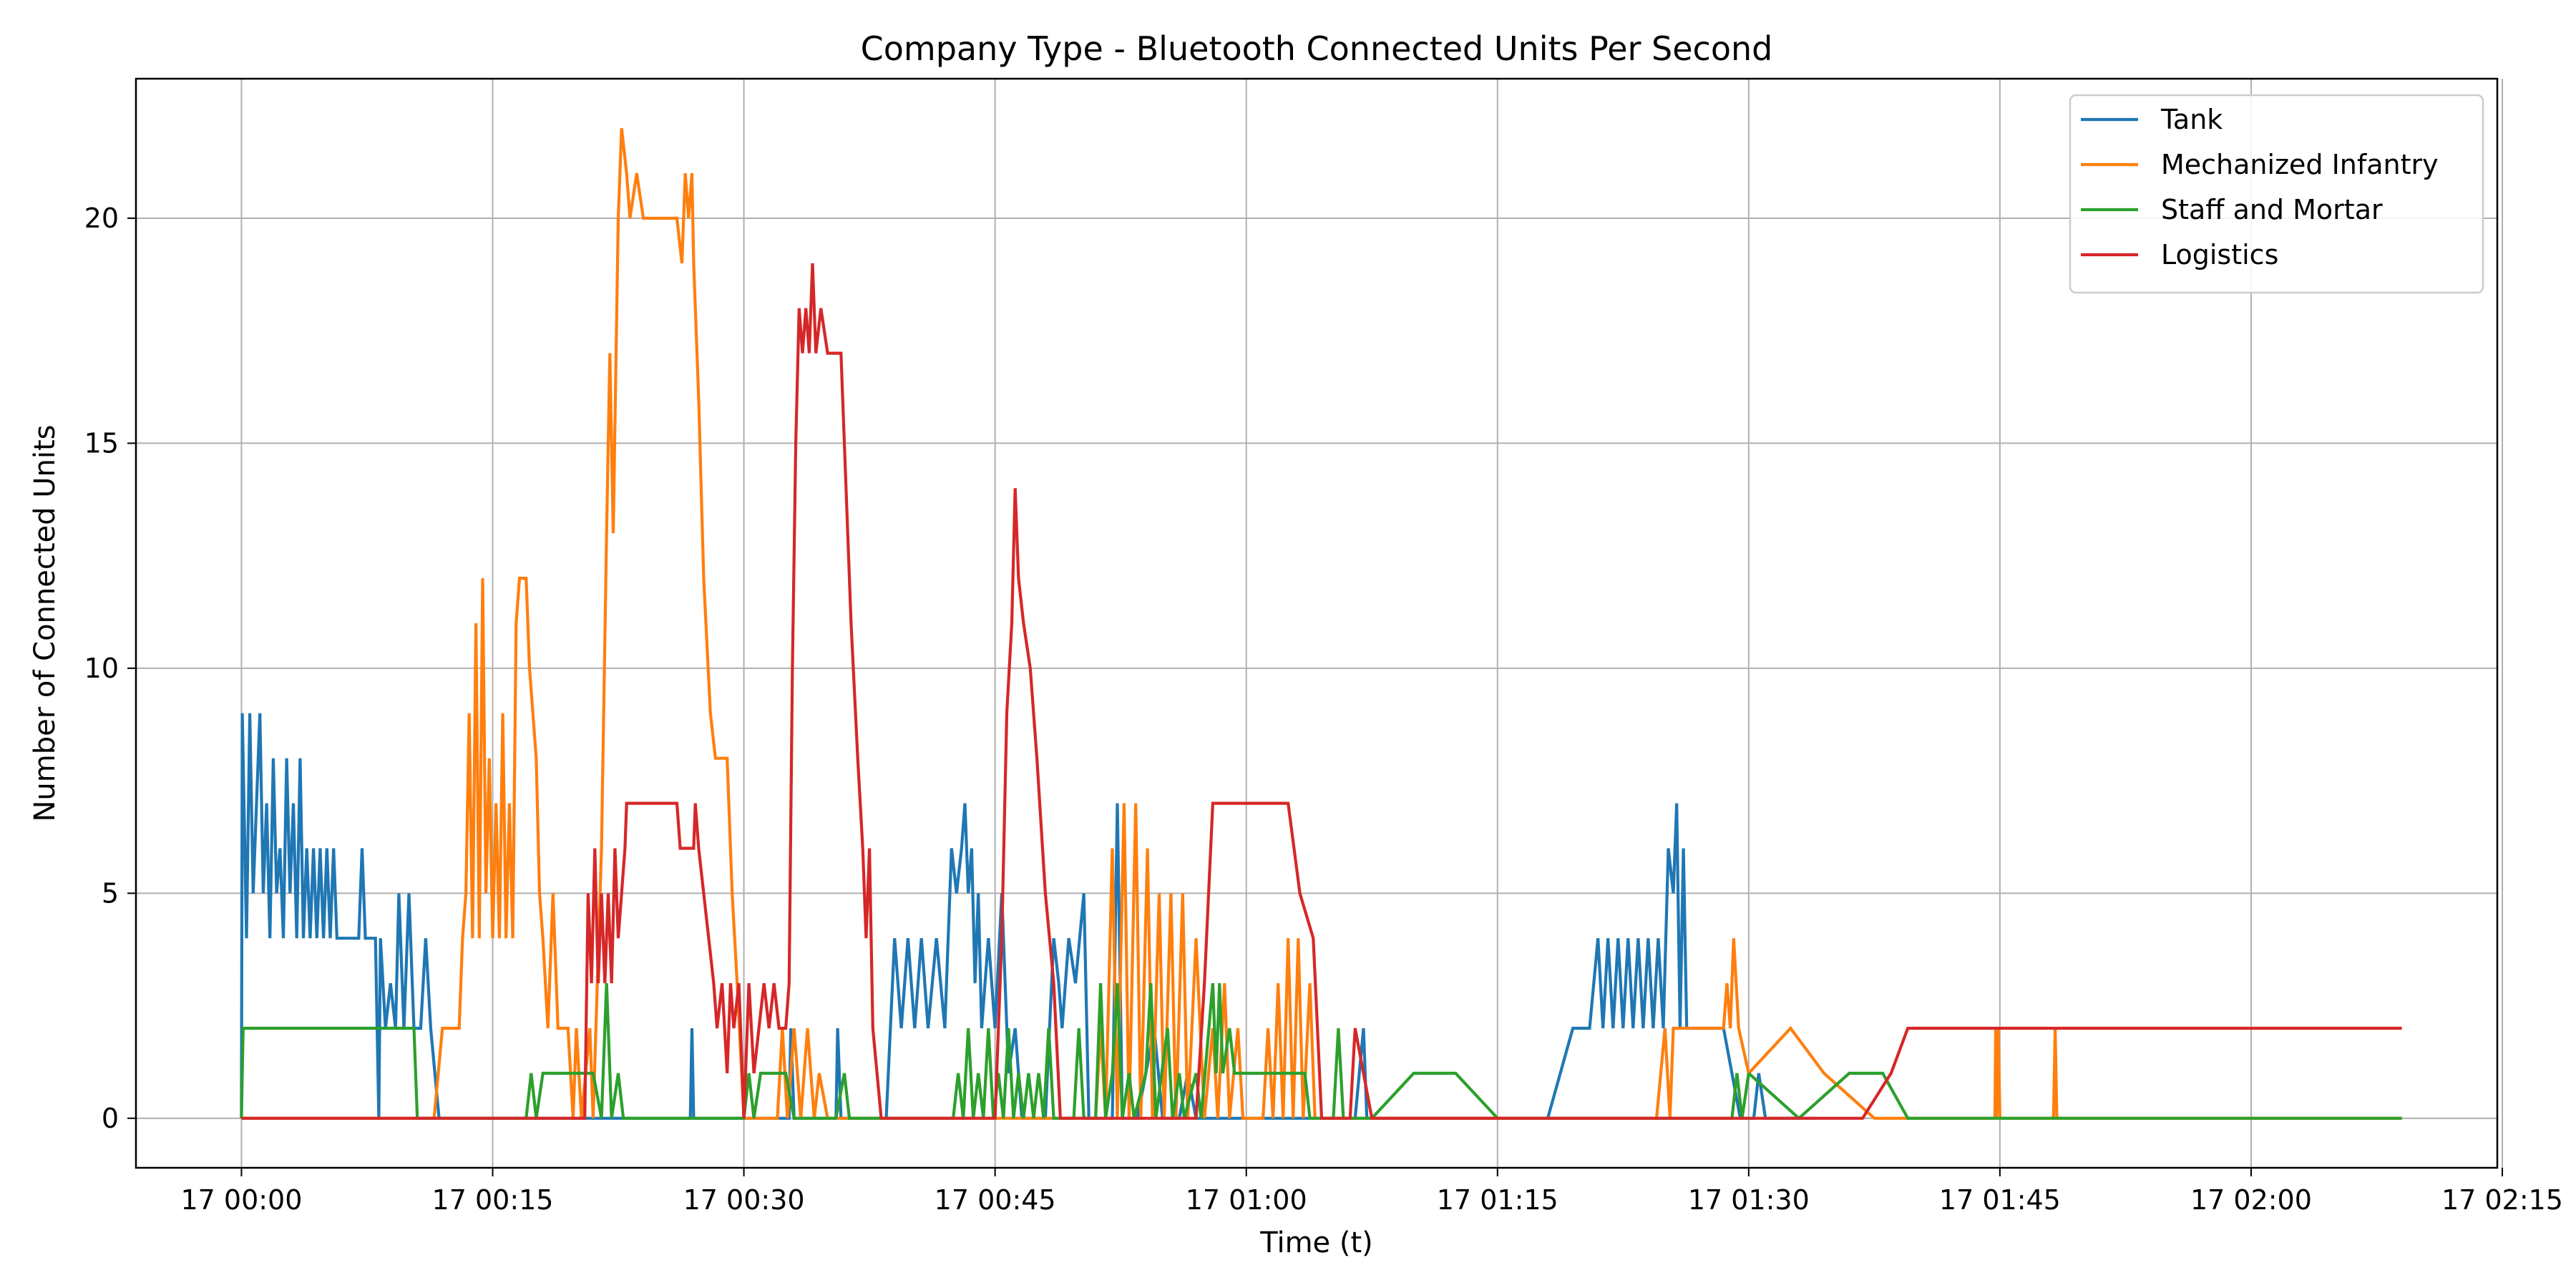 Image resolution: width=2576 pixels, height=1288 pixels. Describe the element at coordinates (101, 443) in the screenshot. I see `y-tick-label: 15` at that location.